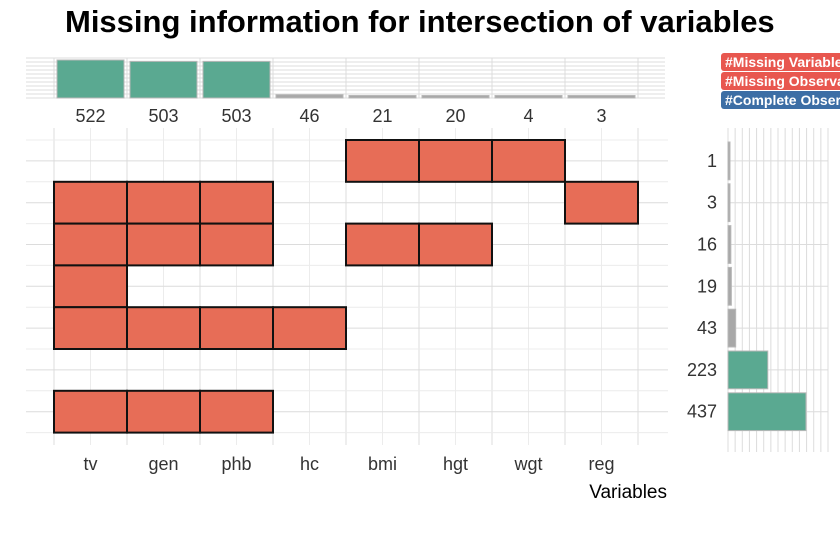 This screenshot has height=560, width=840. What do you see at coordinates (712, 203) in the screenshot?
I see `pattern-count-label-3: 3` at bounding box center [712, 203].